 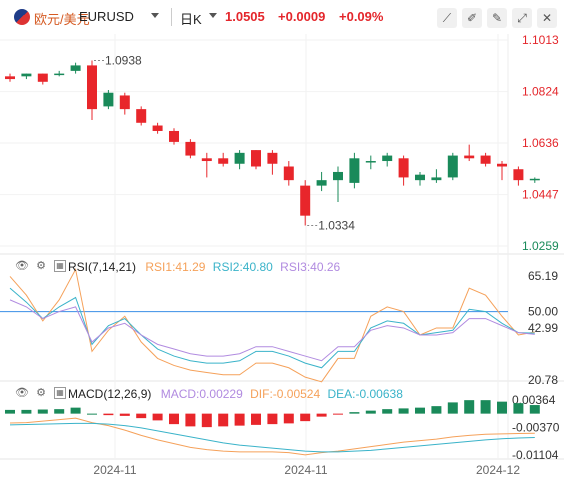 I want to click on pen-icon: ✎, so click(x=497, y=18).